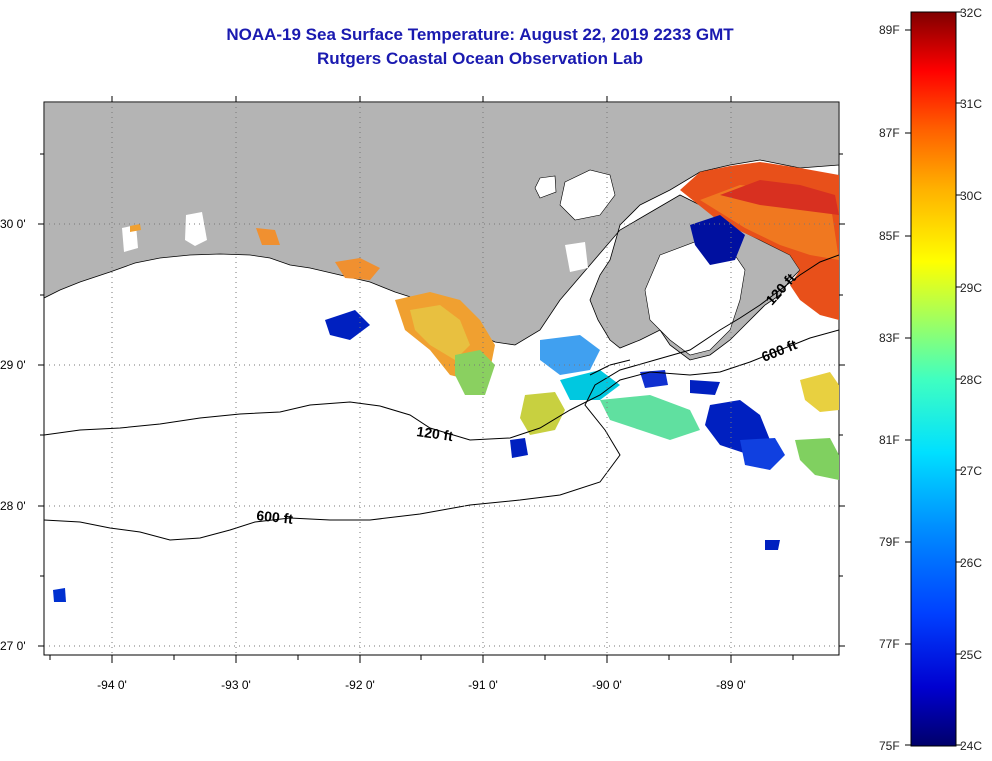 The width and height of the screenshot is (992, 761). Describe the element at coordinates (435, 433) in the screenshot. I see `contour-label-120ft: 120 ft` at that location.